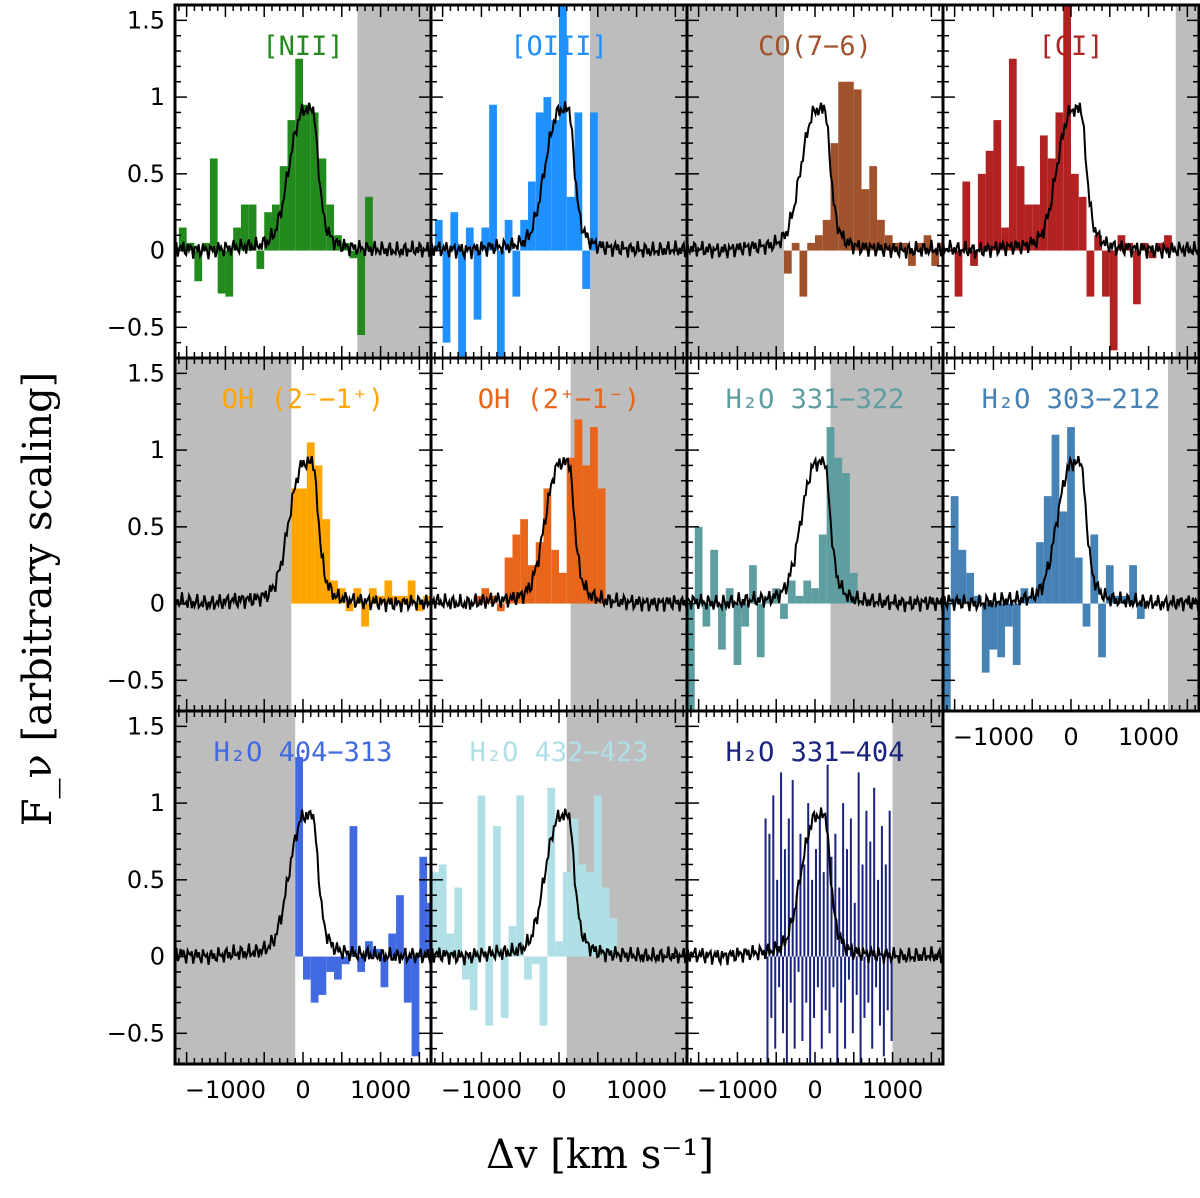  What do you see at coordinates (559, 46) in the screenshot?
I see `panel-title: [OIII]` at bounding box center [559, 46].